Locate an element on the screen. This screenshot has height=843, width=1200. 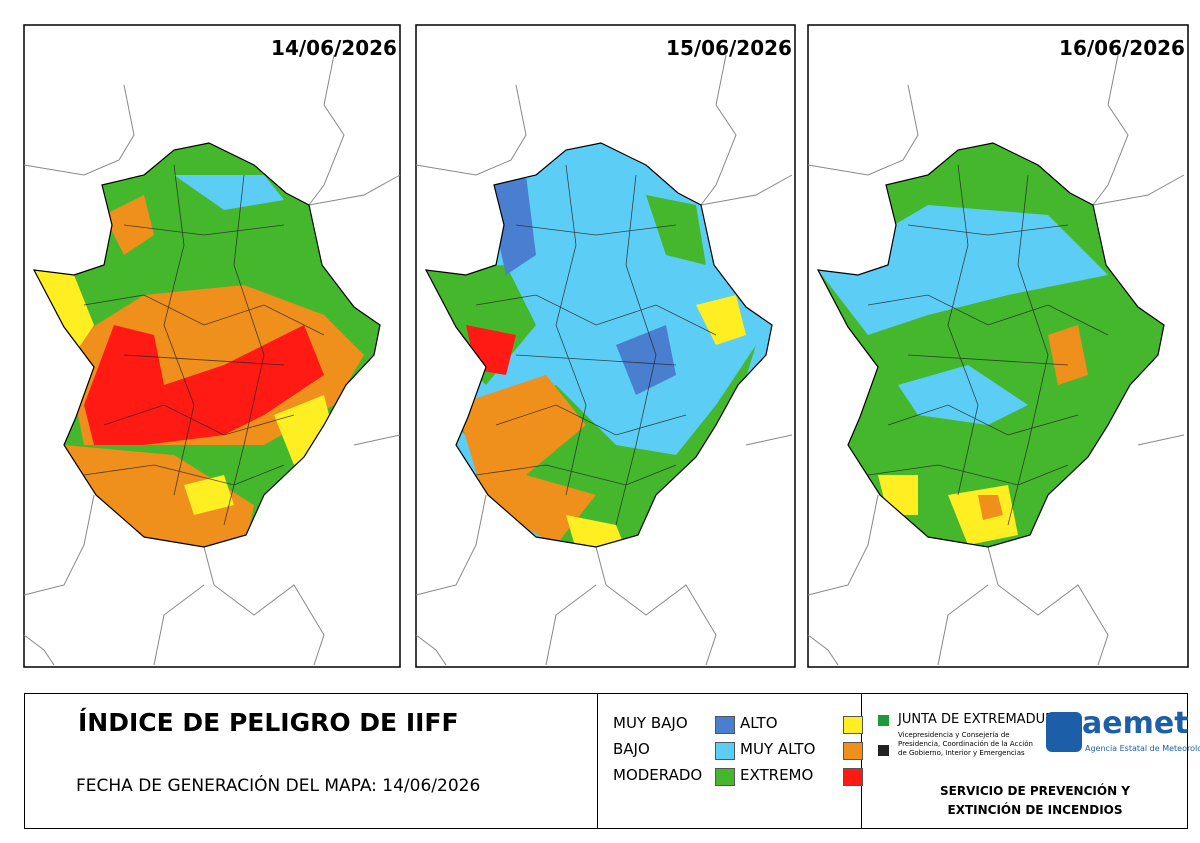
legend-label: MUY BAJO is located at coordinates (650, 723).